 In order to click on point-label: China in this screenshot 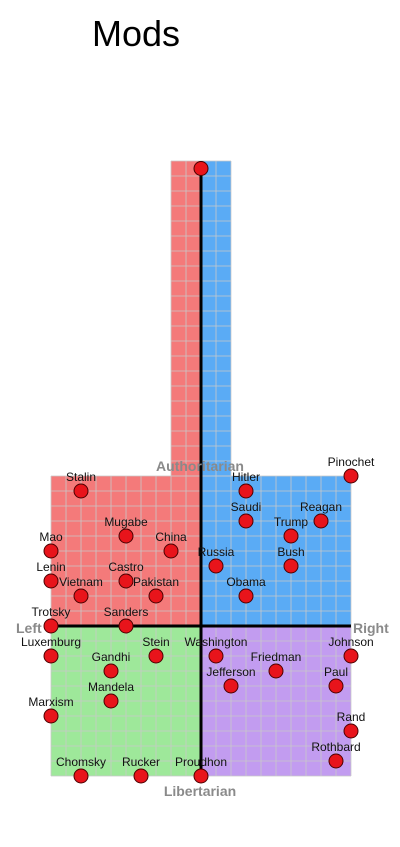, I will do `click(171, 537)`.